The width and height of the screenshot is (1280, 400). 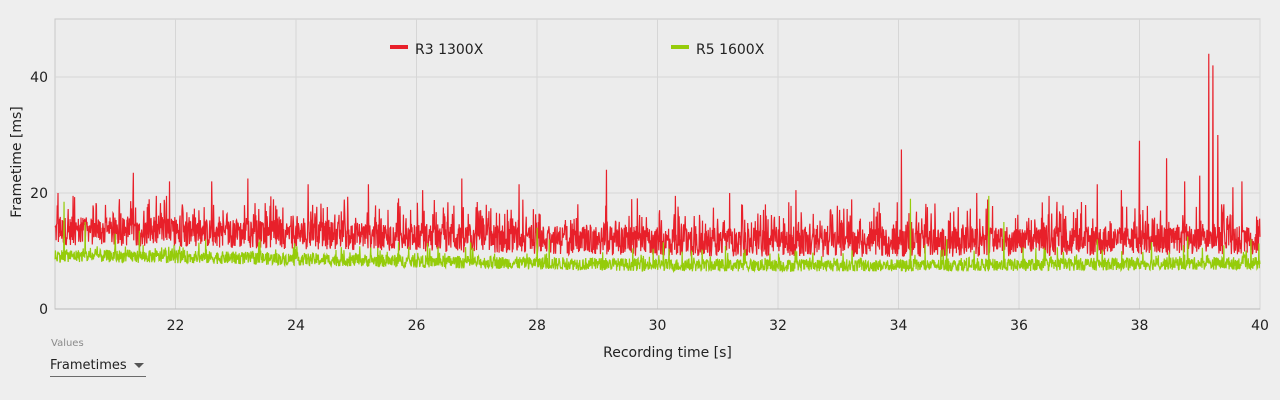 What do you see at coordinates (39, 78) in the screenshot?
I see `y-tick-label: 40` at bounding box center [39, 78].